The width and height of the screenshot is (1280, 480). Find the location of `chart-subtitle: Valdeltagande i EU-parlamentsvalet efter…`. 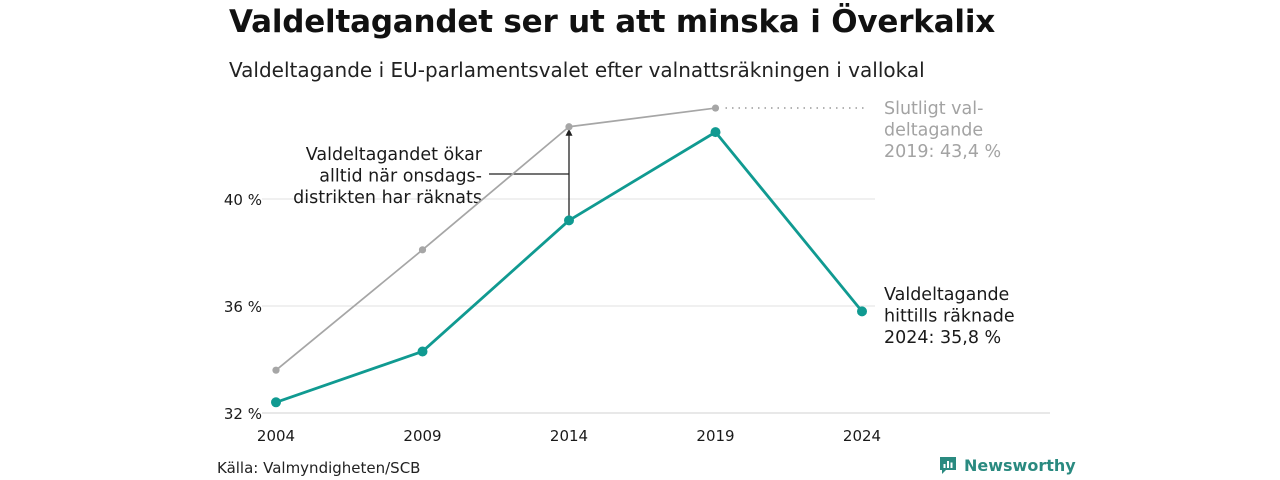

chart-subtitle: Valdeltagande i EU-parlamentsvalet efter… is located at coordinates (577, 70).